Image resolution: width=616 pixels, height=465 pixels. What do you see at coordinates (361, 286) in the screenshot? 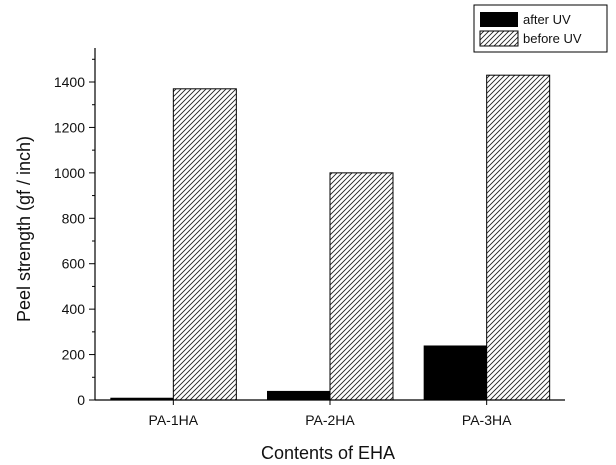
I see `bar-pa-2ha-before-uv` at bounding box center [361, 286].